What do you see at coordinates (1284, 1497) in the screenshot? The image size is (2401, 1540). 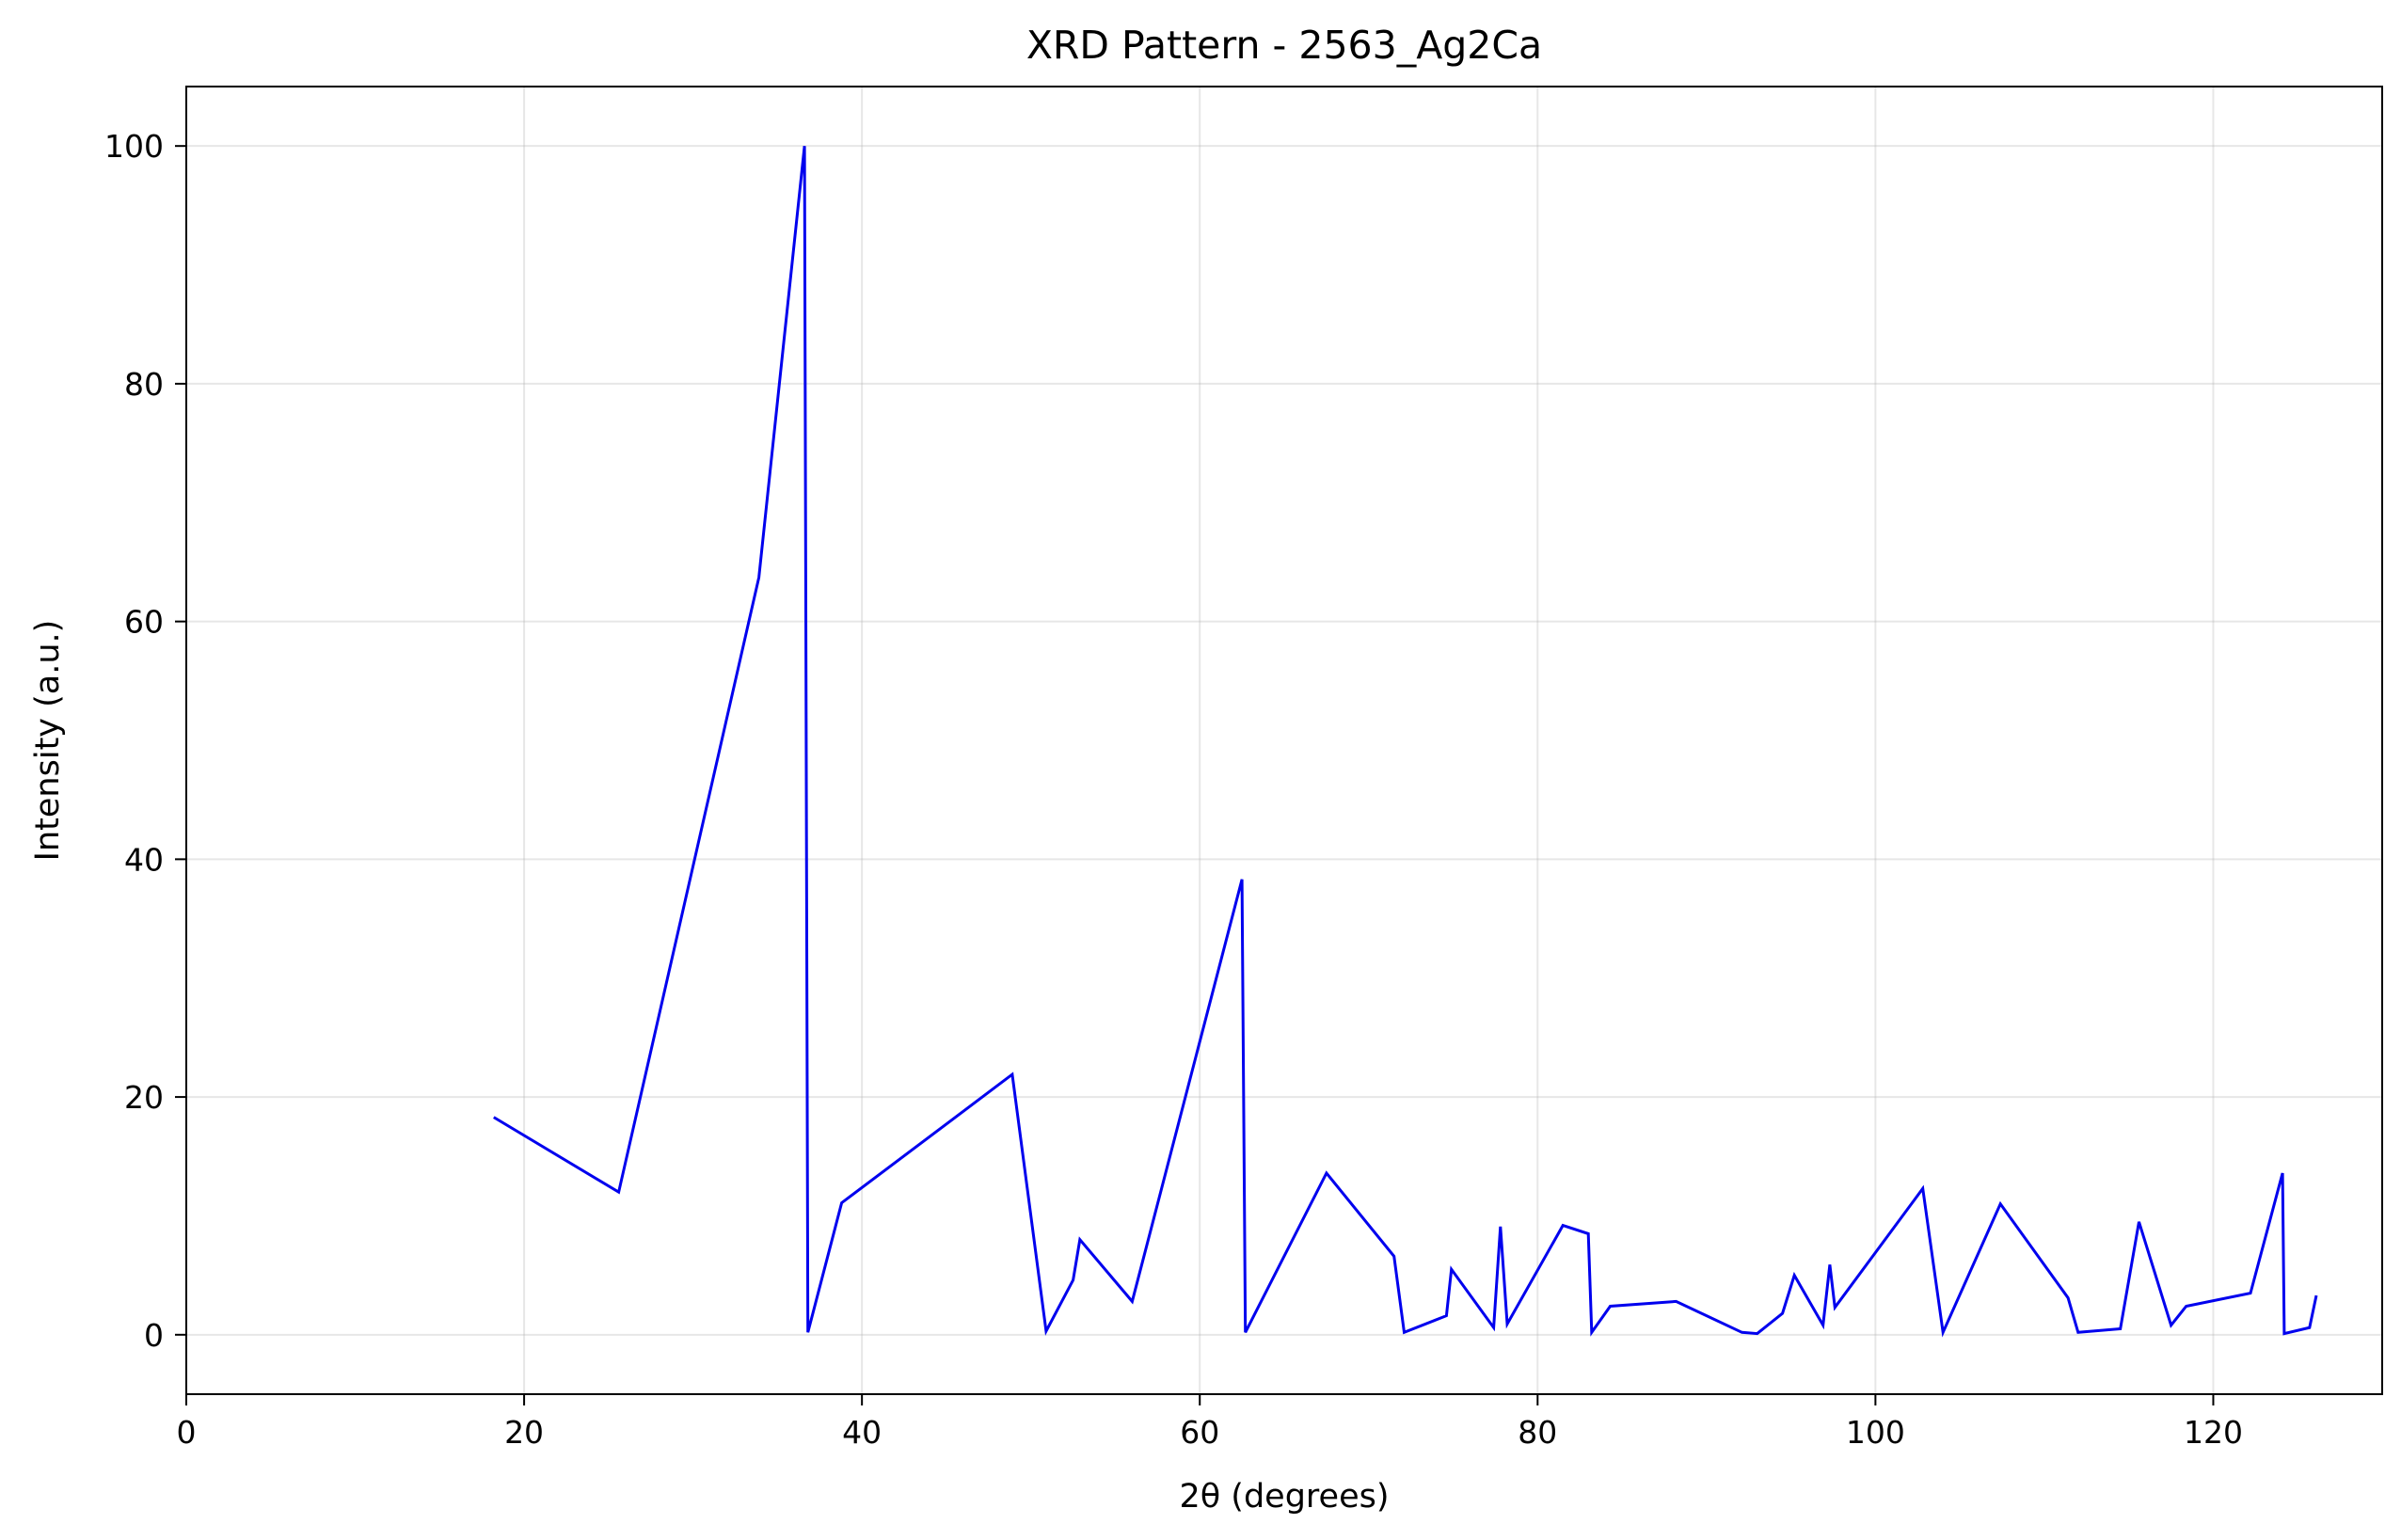 I see `x-axis-label: 2θ (degrees)` at bounding box center [1284, 1497].